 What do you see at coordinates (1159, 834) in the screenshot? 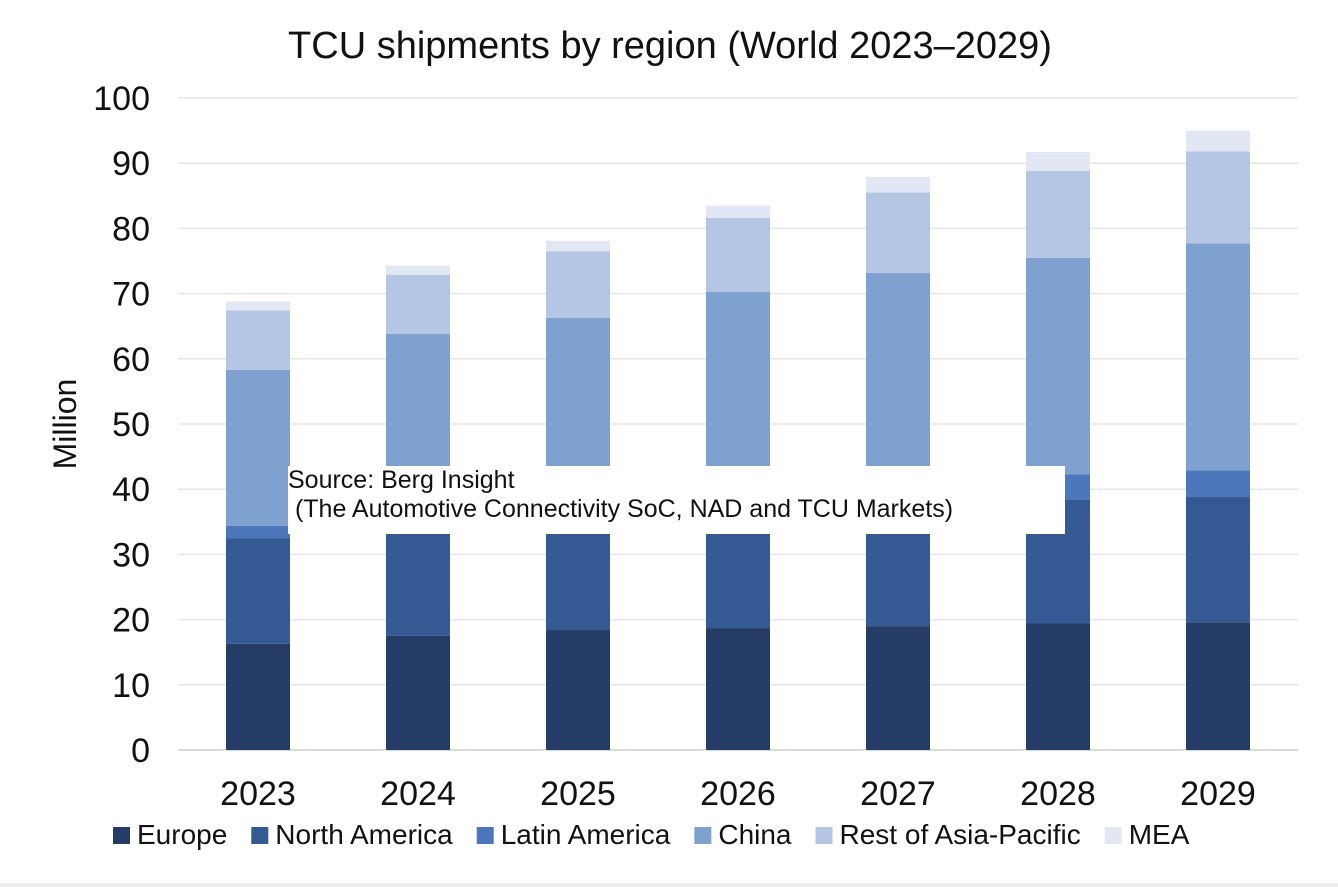
I see `legend-label: MEA` at bounding box center [1159, 834].